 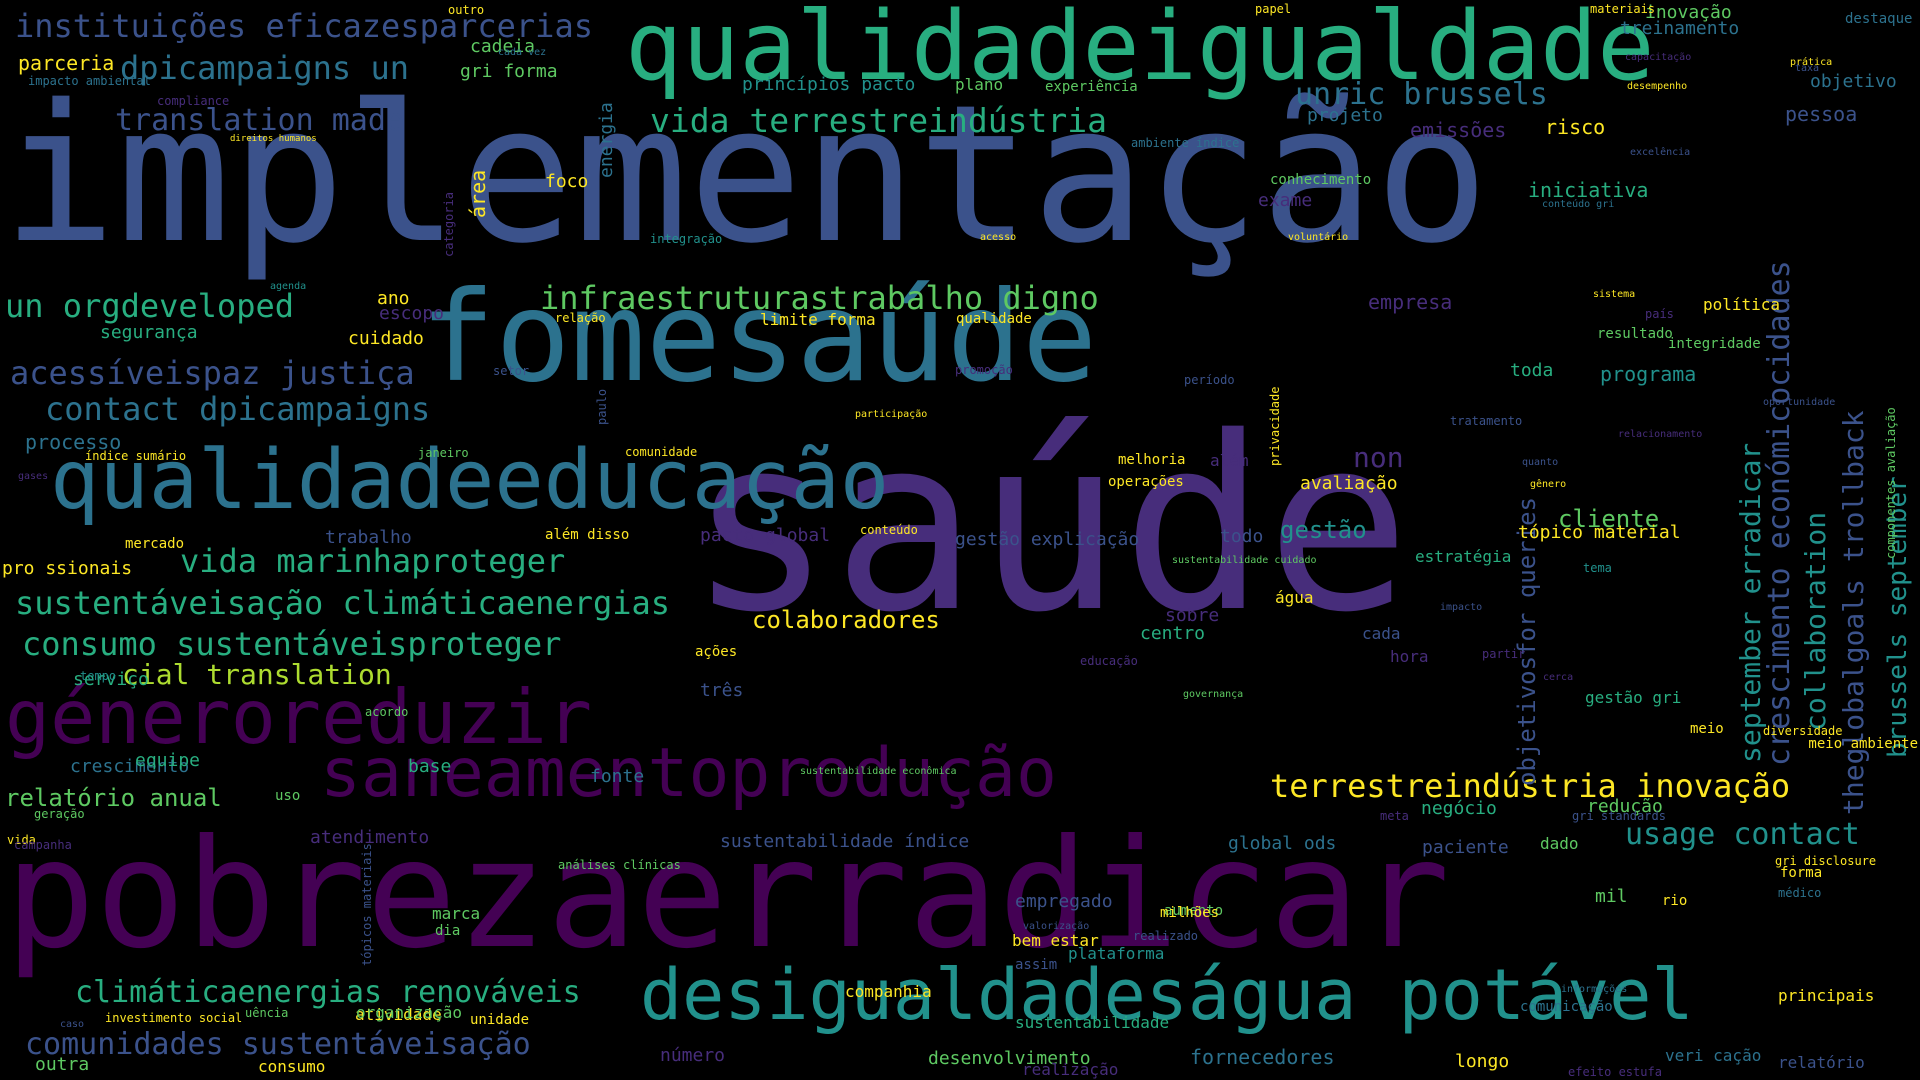 What do you see at coordinates (33, 476) in the screenshot?
I see `word-gases: gases` at bounding box center [33, 476].